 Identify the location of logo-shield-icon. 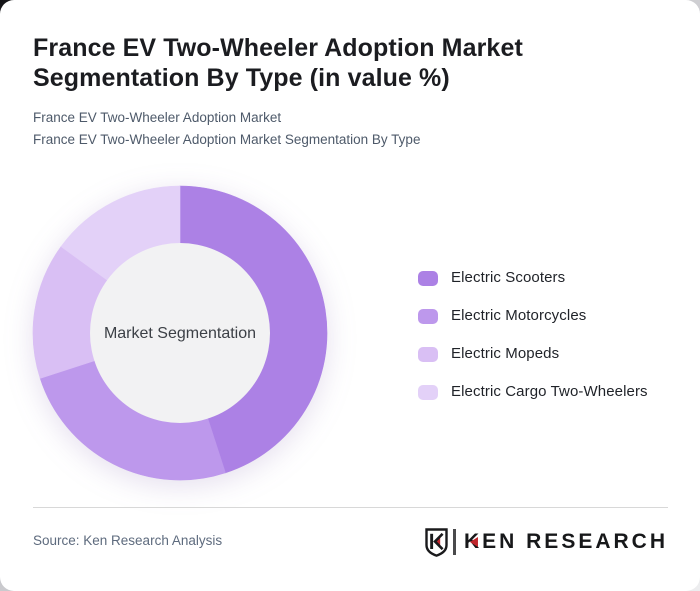
(437, 542).